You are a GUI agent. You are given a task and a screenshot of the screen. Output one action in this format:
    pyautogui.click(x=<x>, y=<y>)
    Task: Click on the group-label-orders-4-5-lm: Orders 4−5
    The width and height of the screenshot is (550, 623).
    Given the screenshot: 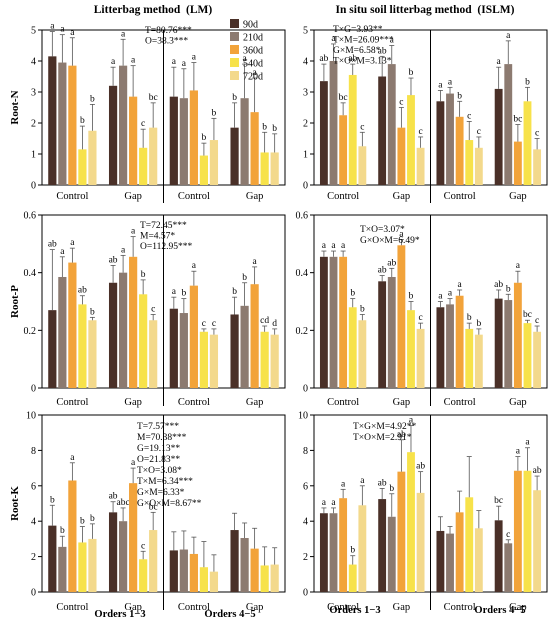 What is the action you would take?
    pyautogui.click(x=229, y=614)
    